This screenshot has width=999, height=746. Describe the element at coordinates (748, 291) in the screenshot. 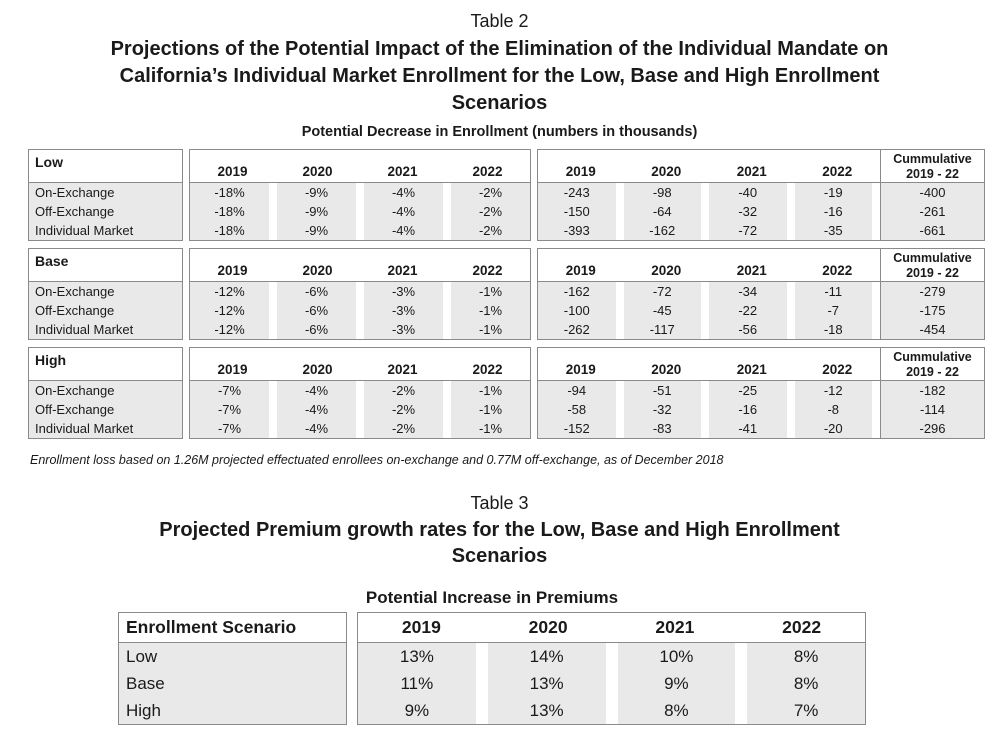

I see `number-cell: -34` at that location.